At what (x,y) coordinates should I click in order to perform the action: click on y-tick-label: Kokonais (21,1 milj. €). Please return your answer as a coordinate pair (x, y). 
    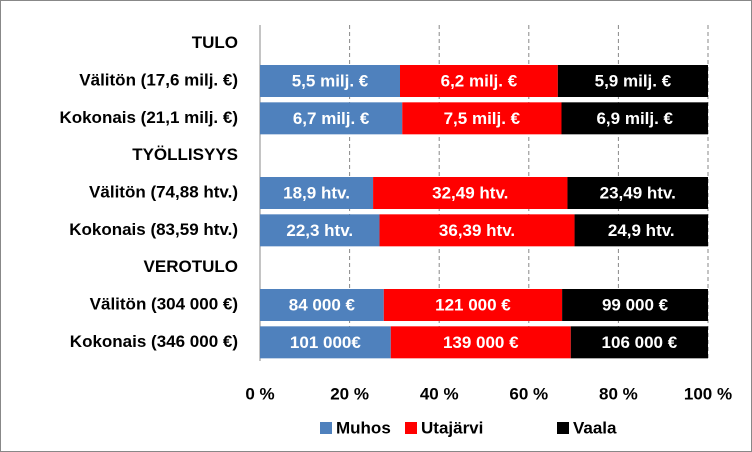
    Looking at the image, I should click on (148, 117).